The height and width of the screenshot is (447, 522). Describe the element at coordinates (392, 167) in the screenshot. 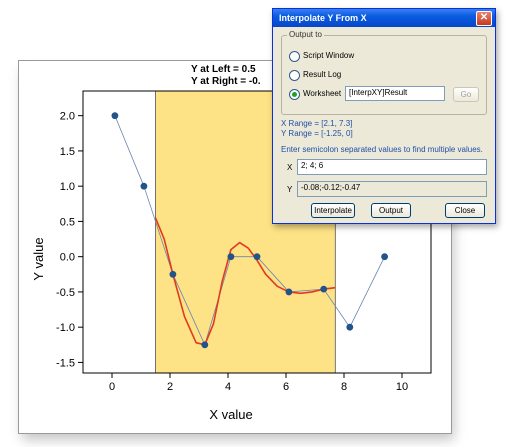

I see `x-values-input: 2; 4; 6` at that location.